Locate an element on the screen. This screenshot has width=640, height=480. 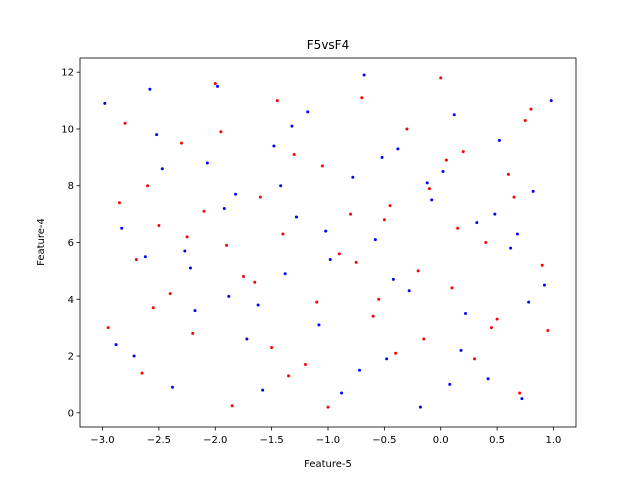
x-tick-label: 0.0 is located at coordinates (441, 440).